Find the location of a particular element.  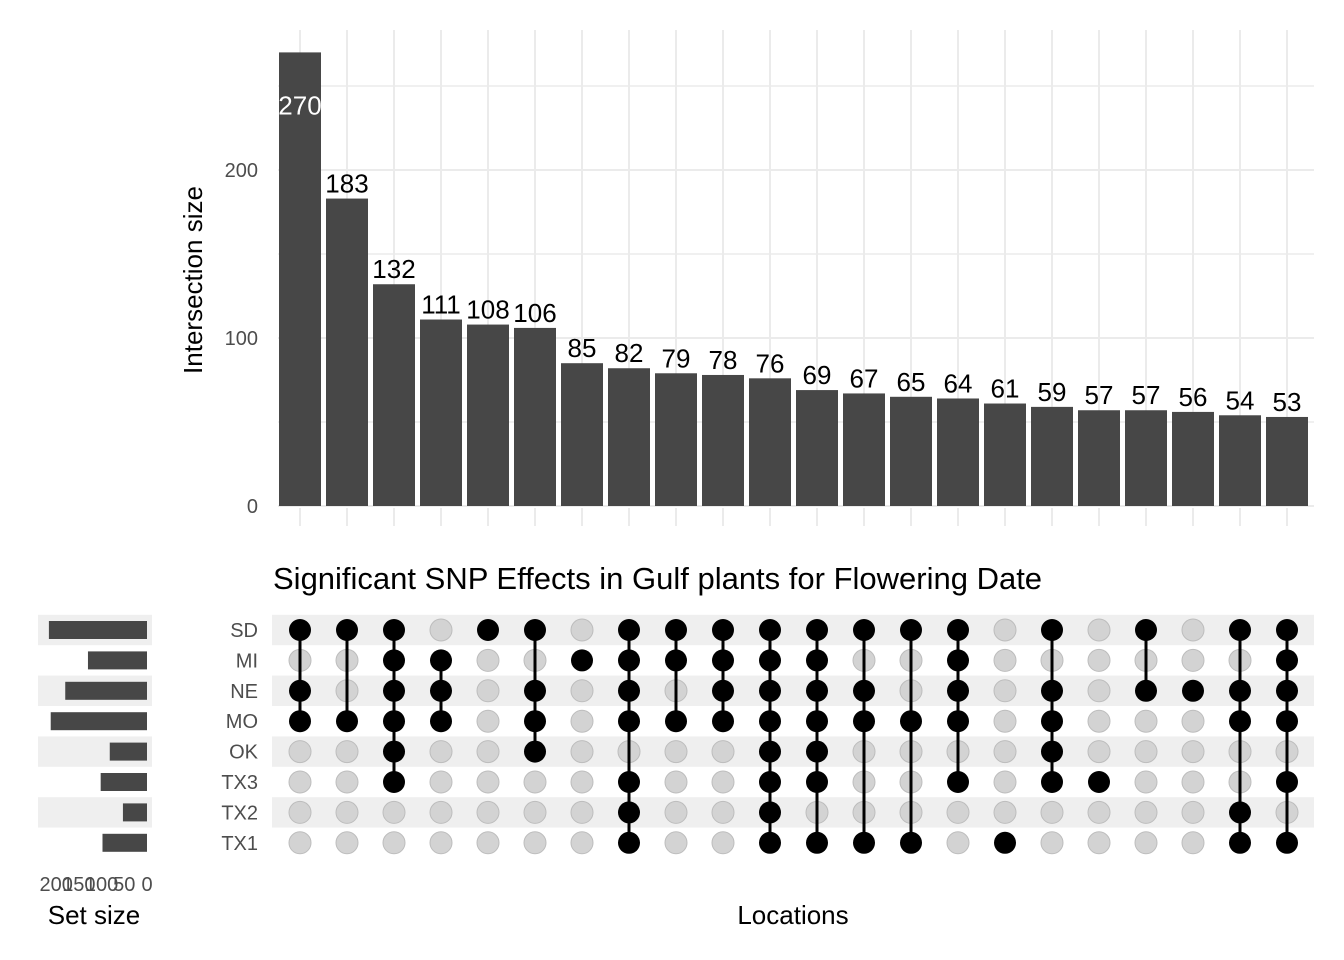

intersection-value-label: 82 is located at coordinates (629, 353).